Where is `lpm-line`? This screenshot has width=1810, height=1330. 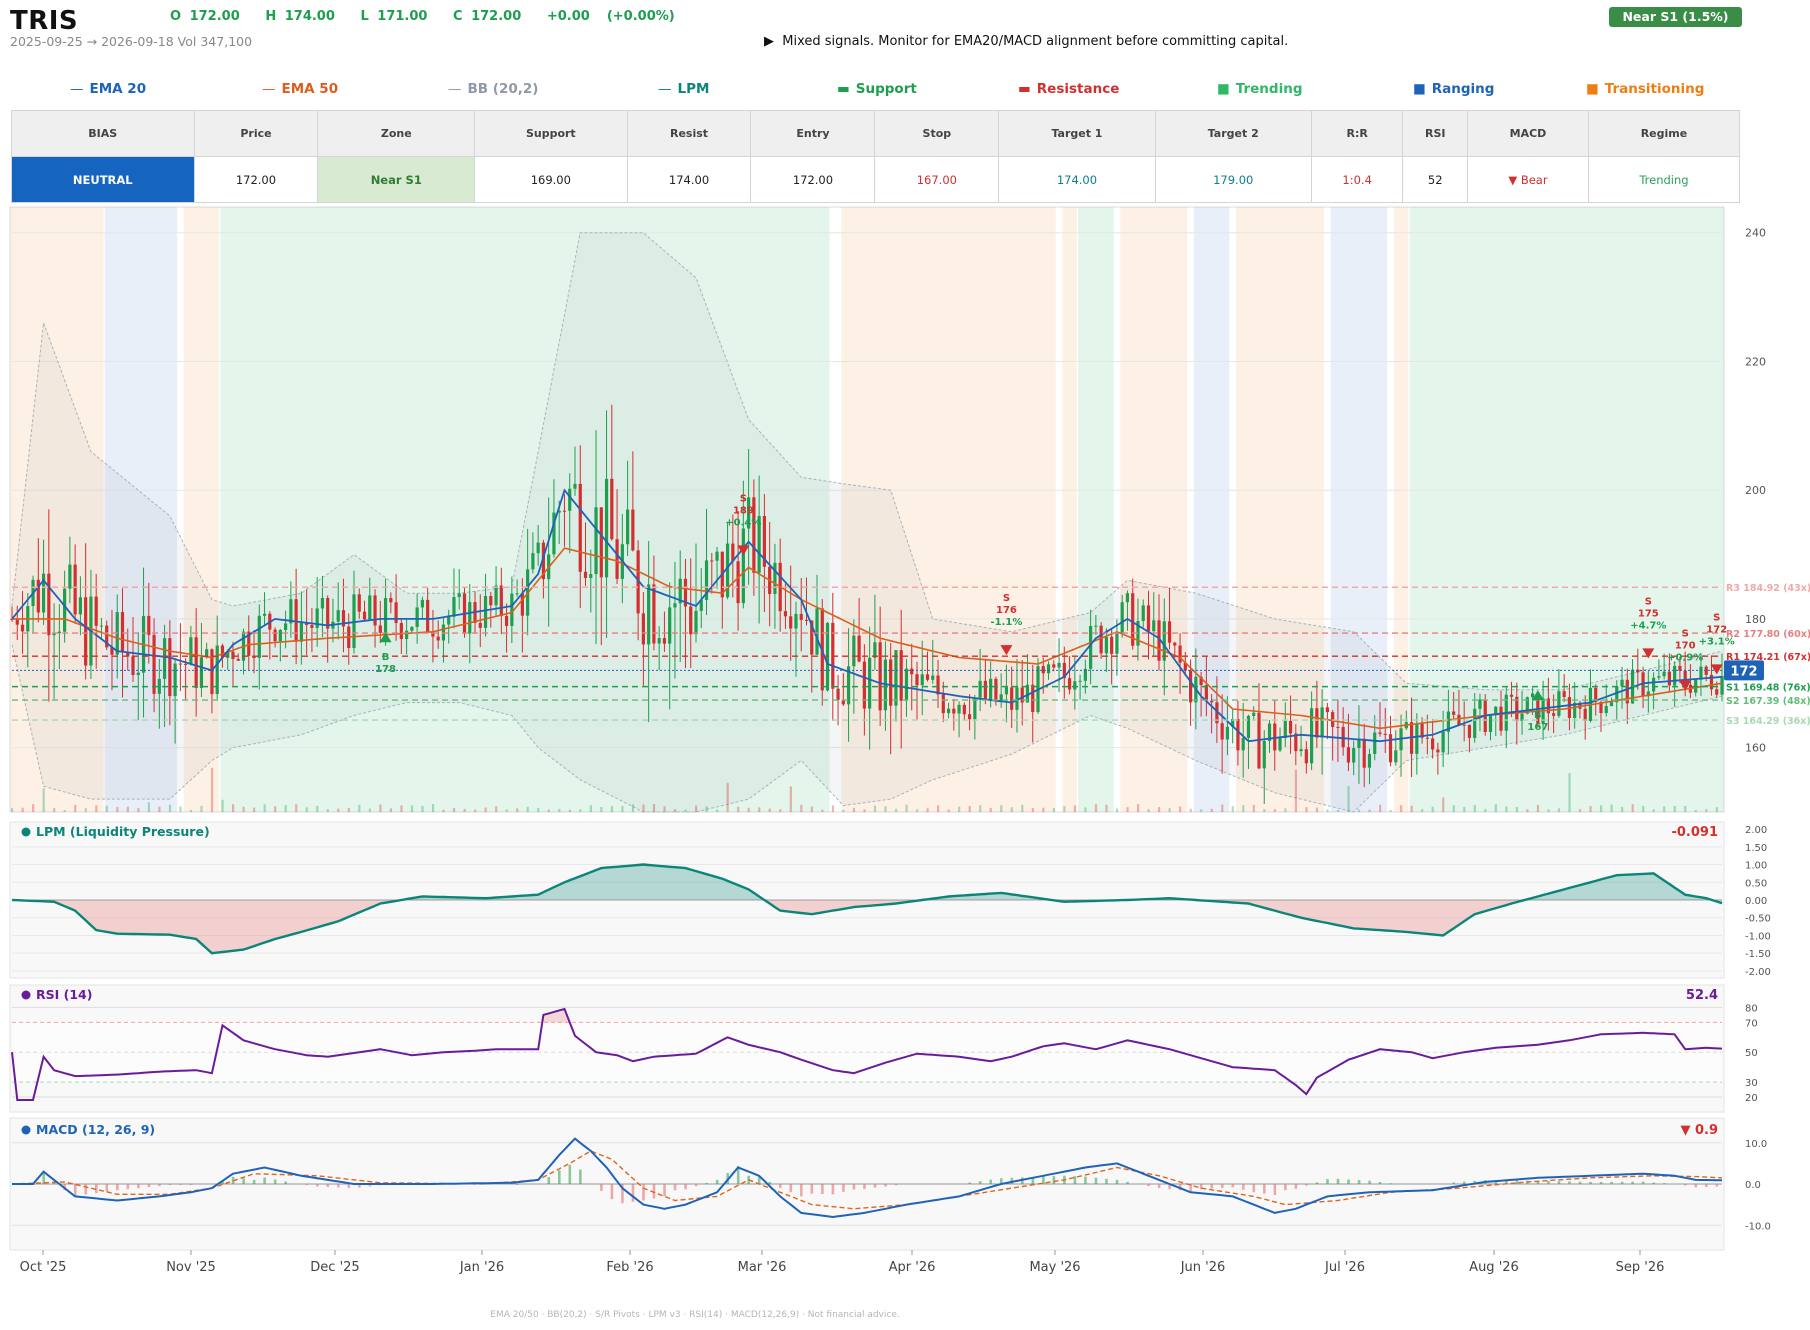
lpm-line is located at coordinates (867, 909).